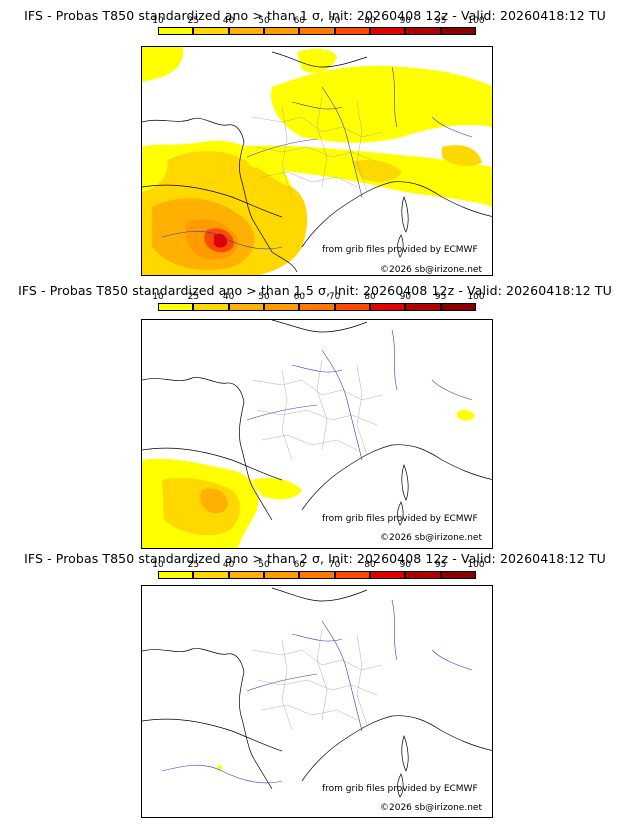 The width and height of the screenshot is (630, 828). I want to click on probability-map, so click(317, 692).